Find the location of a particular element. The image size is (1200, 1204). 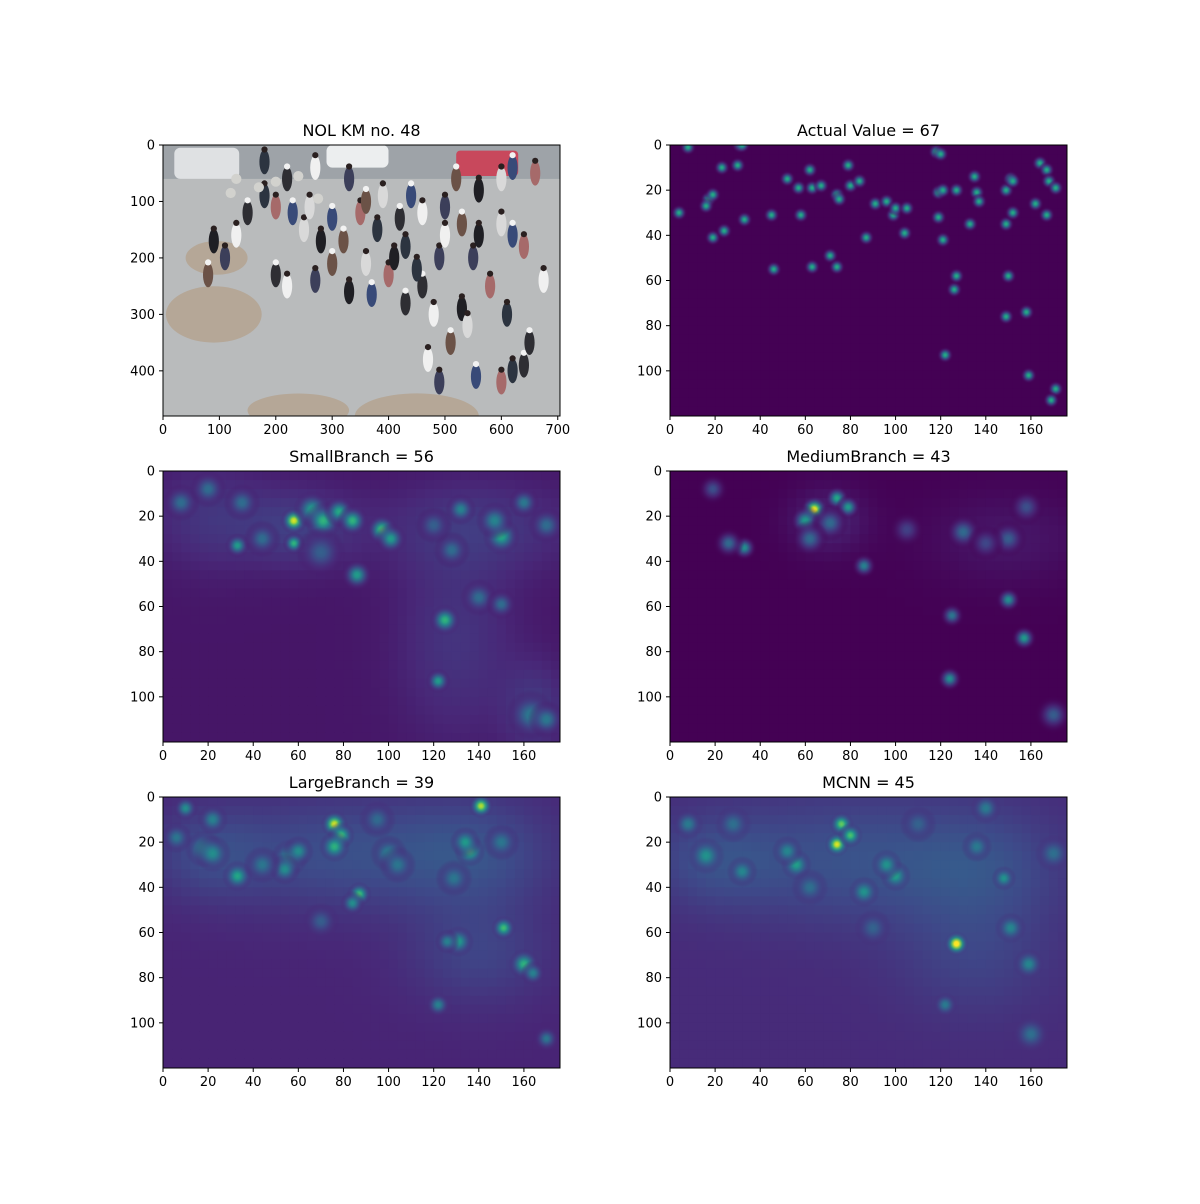

x-tick-label: 20 is located at coordinates (208, 756).